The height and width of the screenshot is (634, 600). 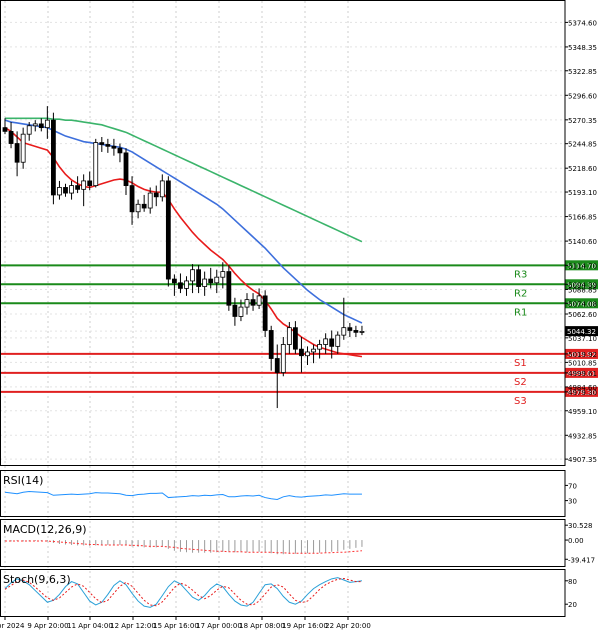 What do you see at coordinates (582, 315) in the screenshot?
I see `price-tick-label: 5062.60` at bounding box center [582, 315].